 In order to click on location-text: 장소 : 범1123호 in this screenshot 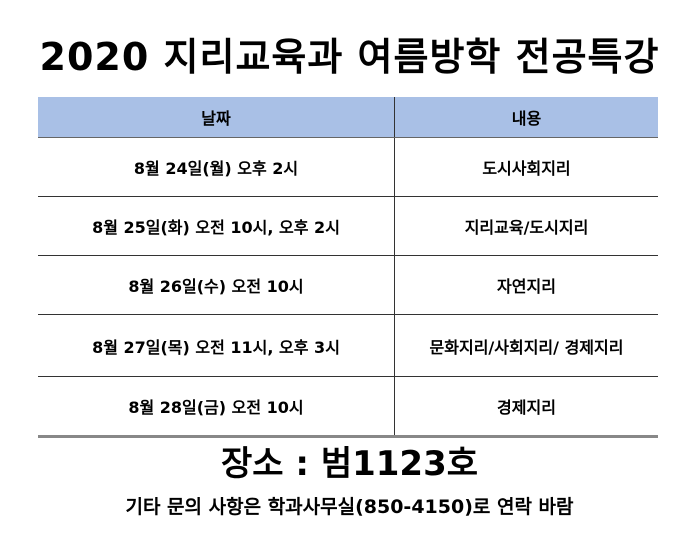, I will do `click(349, 464)`.